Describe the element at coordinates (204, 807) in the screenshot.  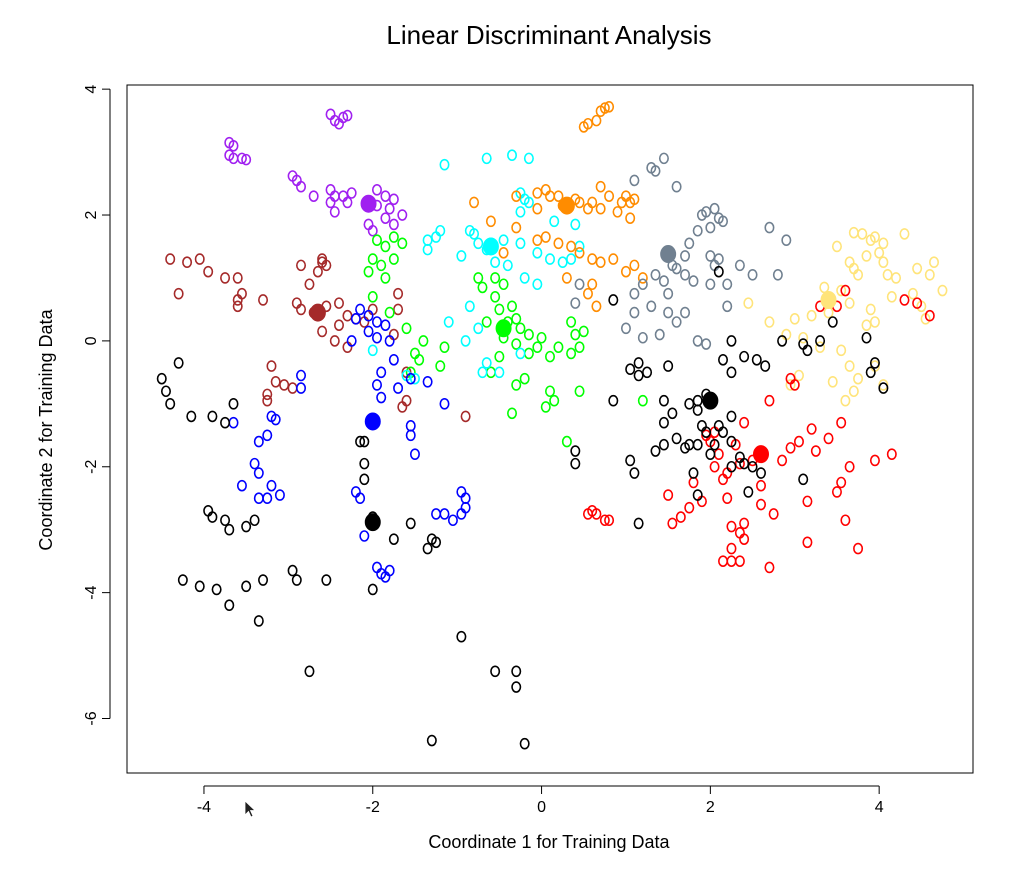
I see `x-tick-label: -4` at that location.